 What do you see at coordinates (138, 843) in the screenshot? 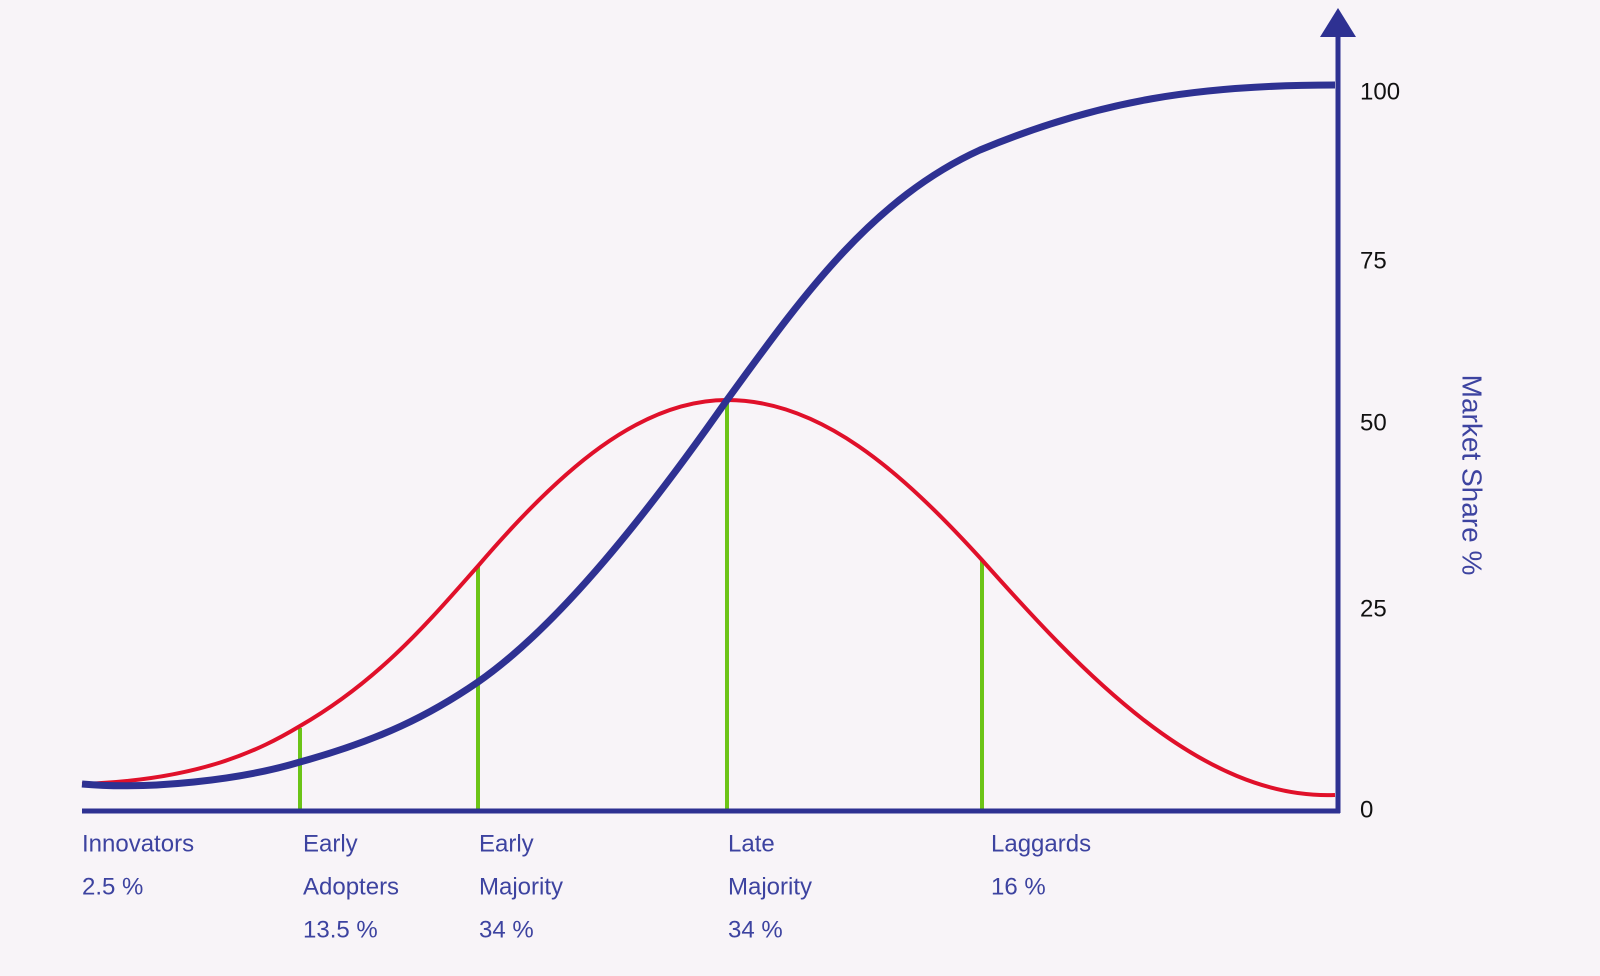
I see `segment-label: Innovators` at bounding box center [138, 843].